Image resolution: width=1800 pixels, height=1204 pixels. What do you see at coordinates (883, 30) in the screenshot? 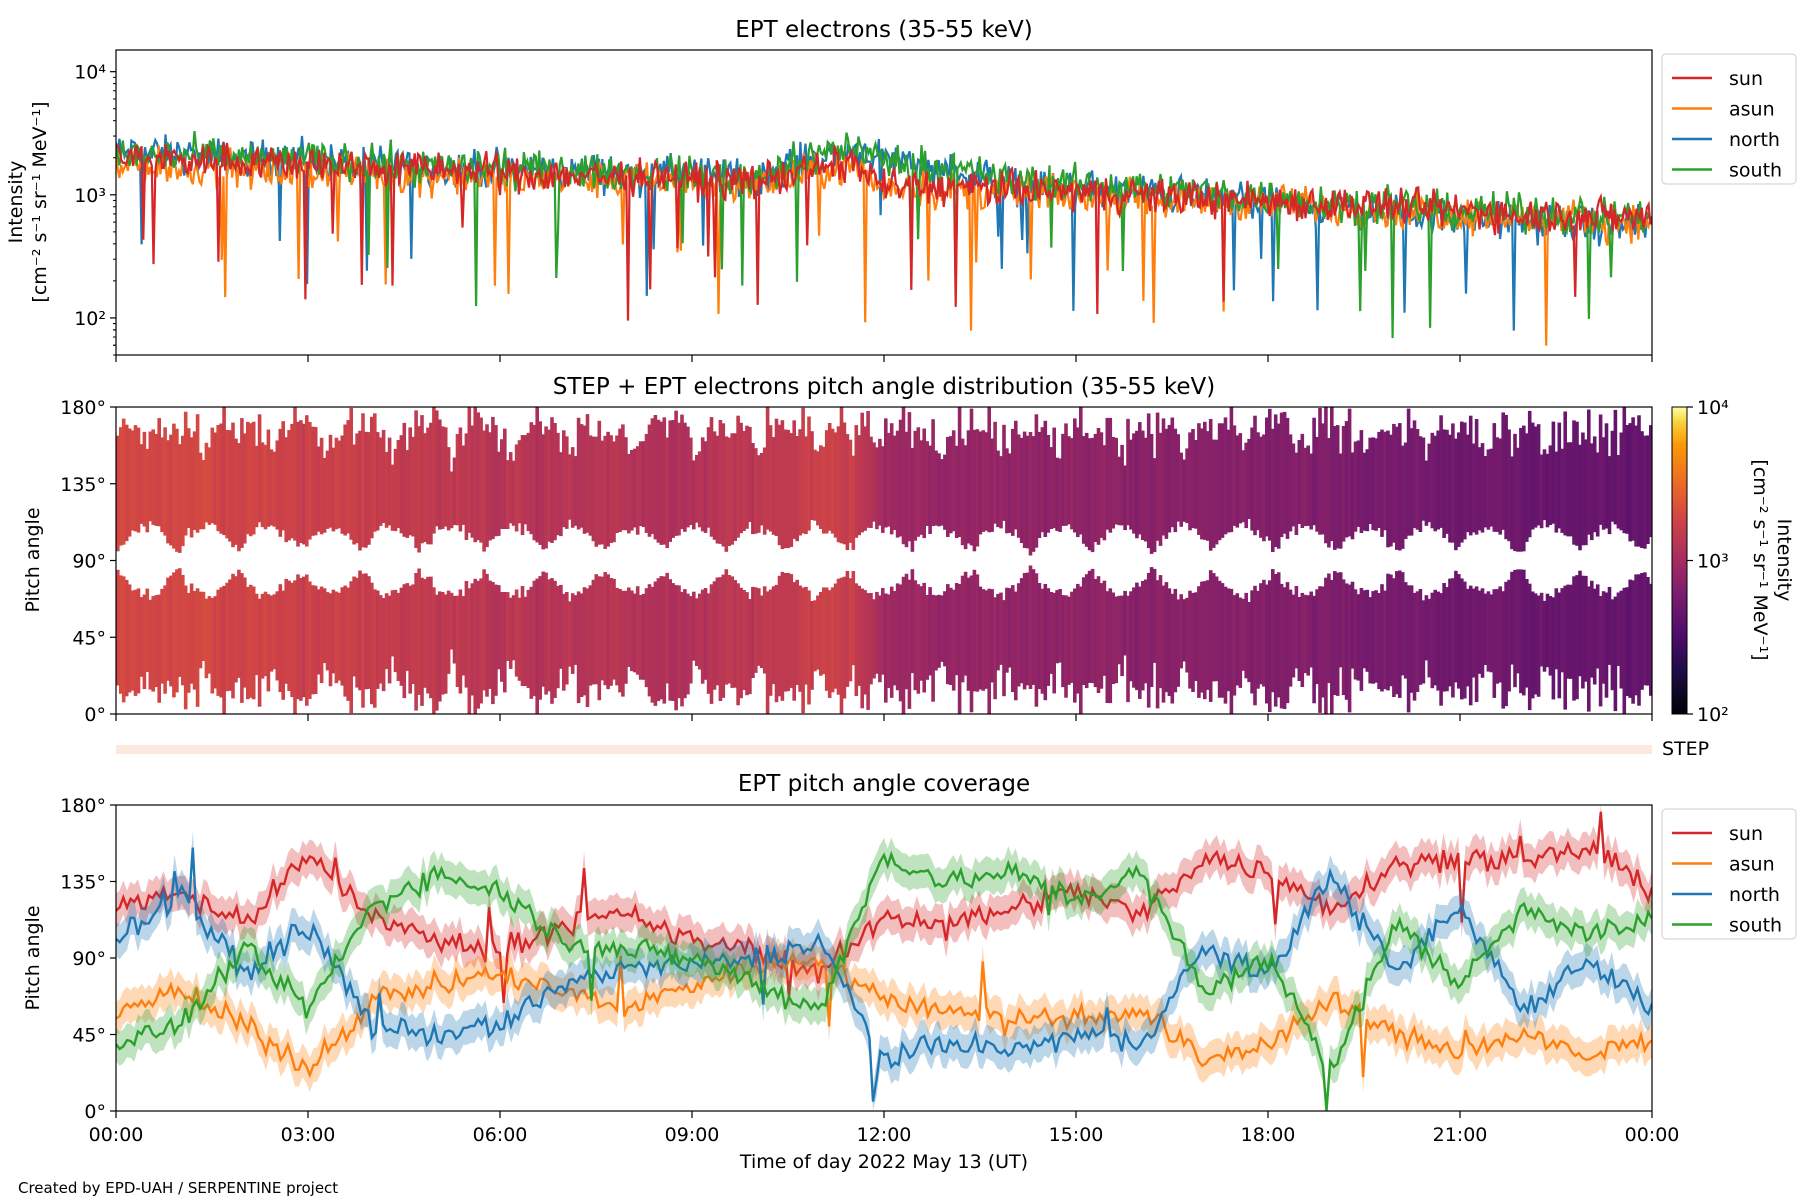
I see `panel1-title: EPT electrons (35-55 keV)` at bounding box center [883, 30].